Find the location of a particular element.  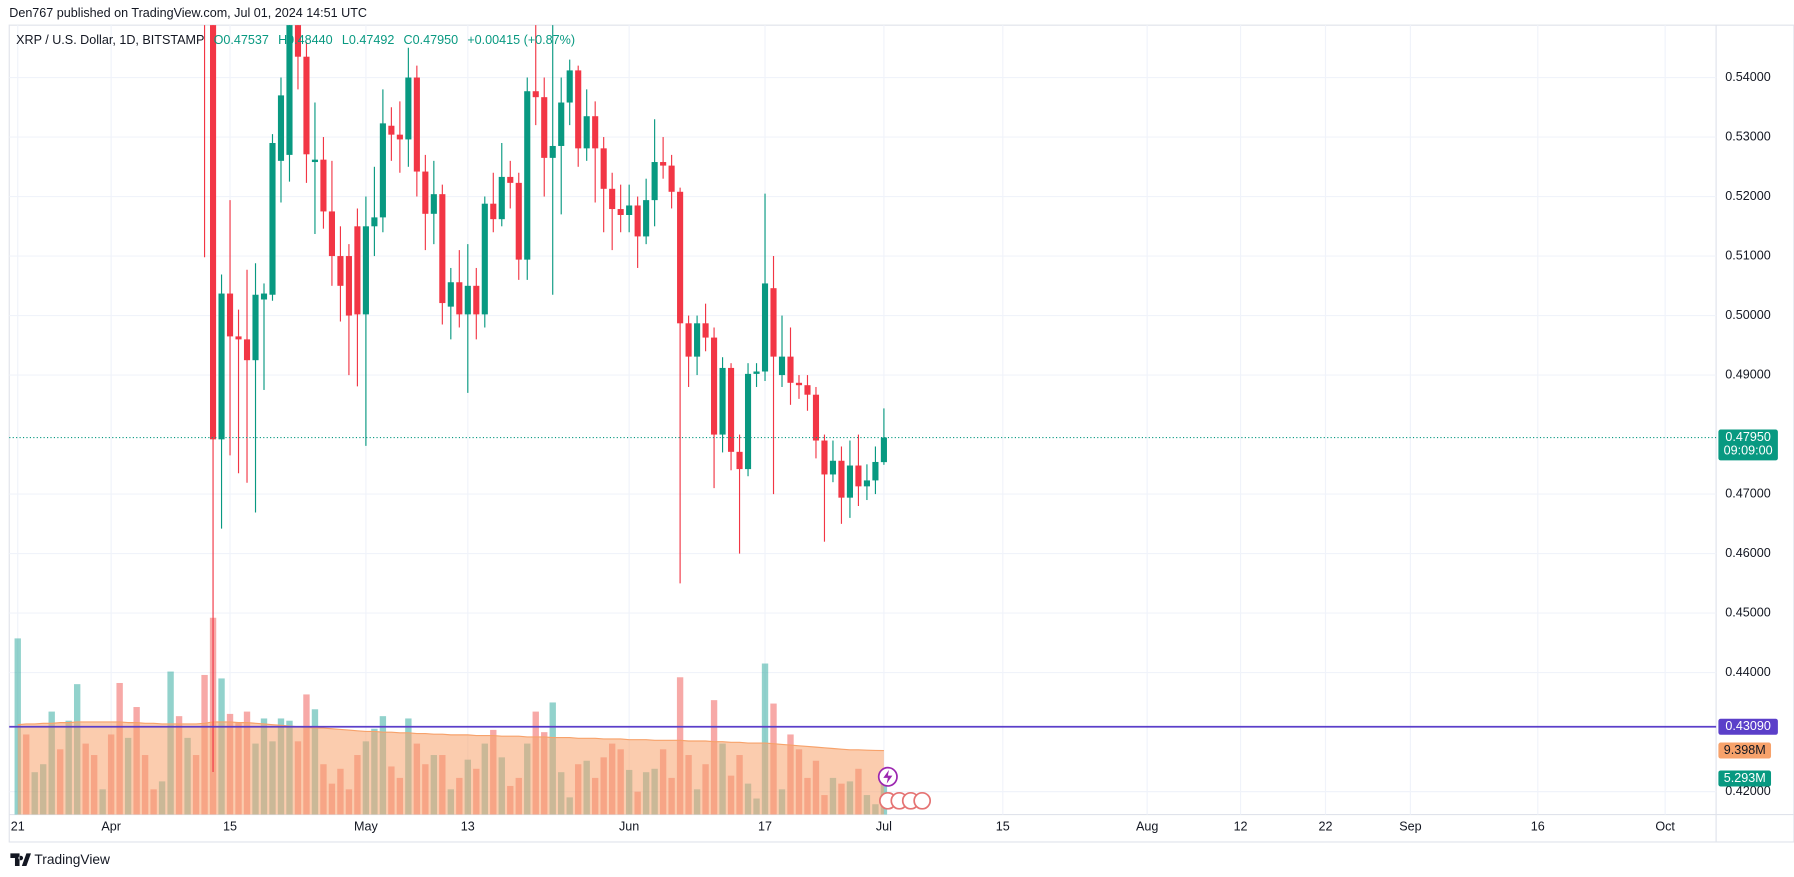

last-price-badge is located at coordinates (1748, 445).